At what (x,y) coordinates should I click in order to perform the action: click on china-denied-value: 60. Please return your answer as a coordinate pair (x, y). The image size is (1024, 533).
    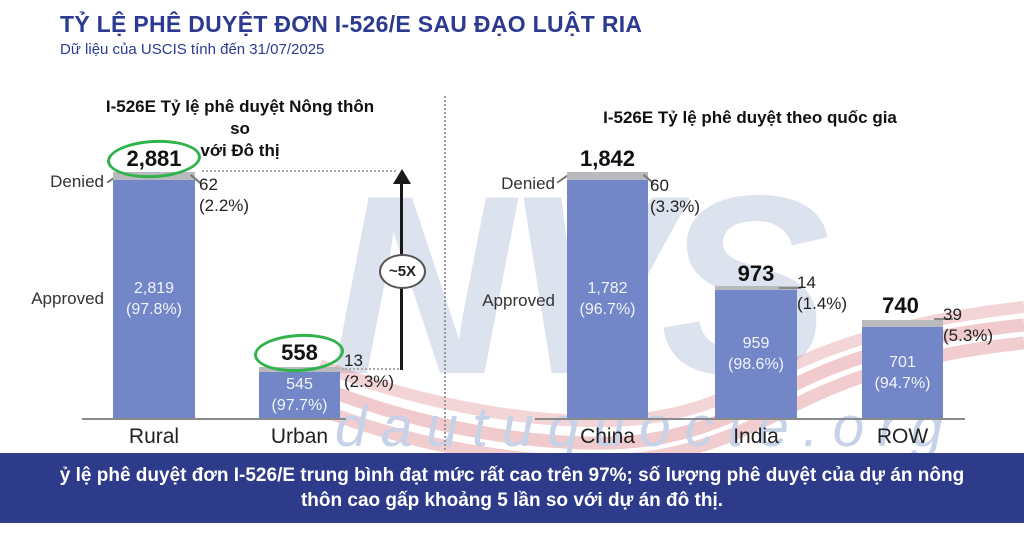
    Looking at the image, I should click on (659, 185).